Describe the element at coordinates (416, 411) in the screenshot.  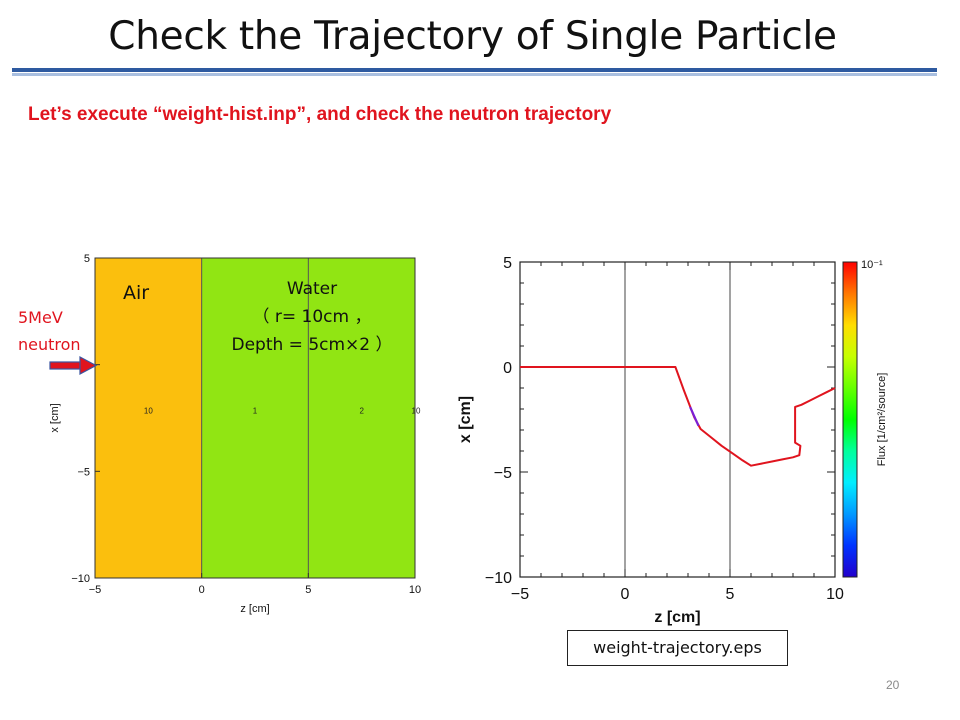
I see `region-number-outer: 10` at that location.